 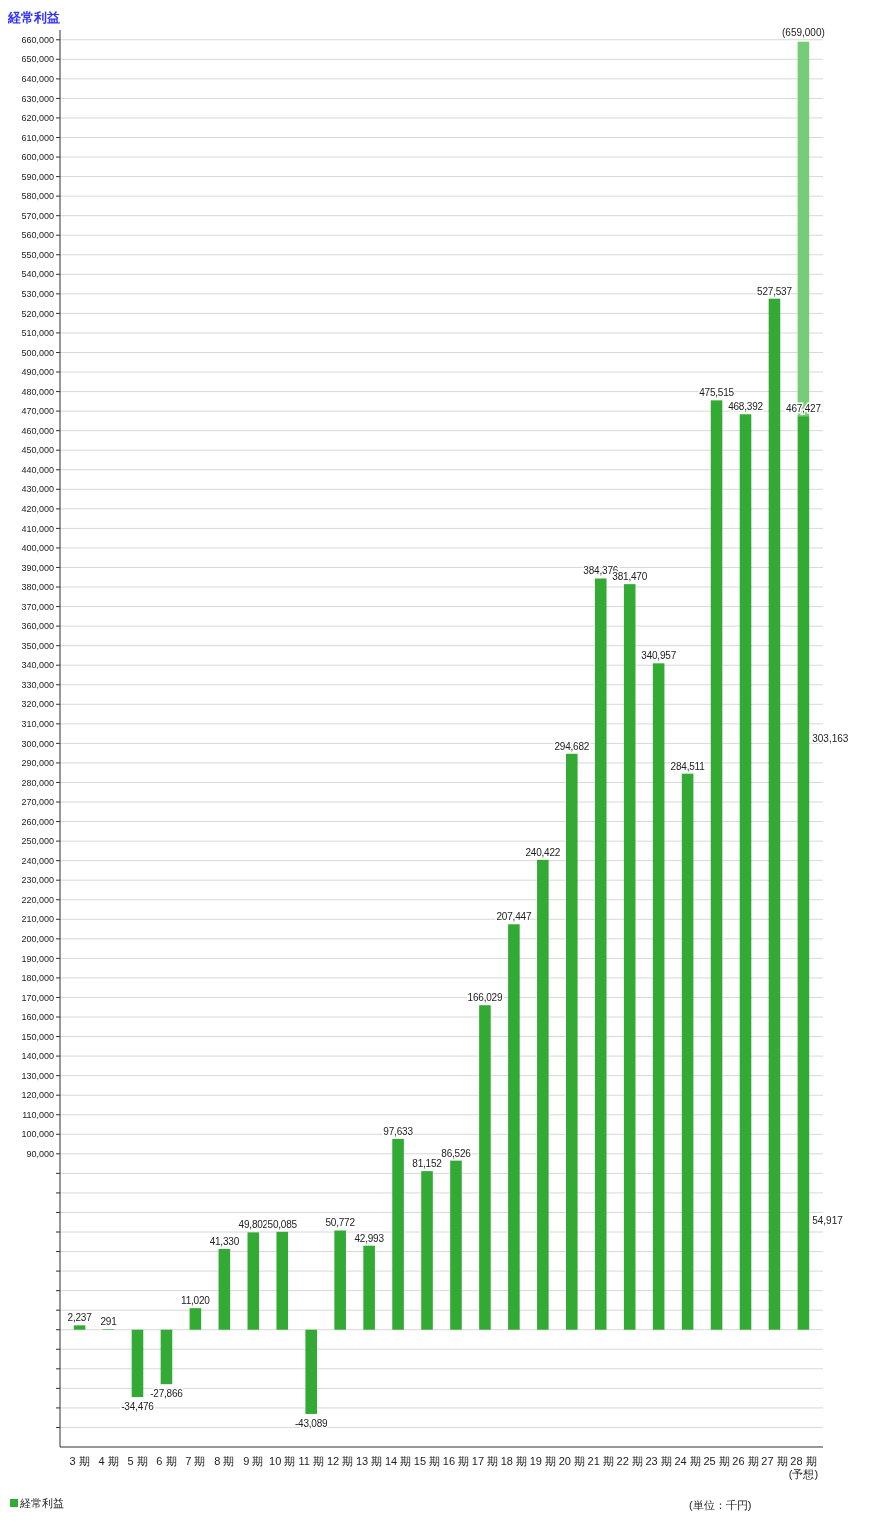 What do you see at coordinates (138, 1407) in the screenshot?
I see `data-label: -34,476` at bounding box center [138, 1407].